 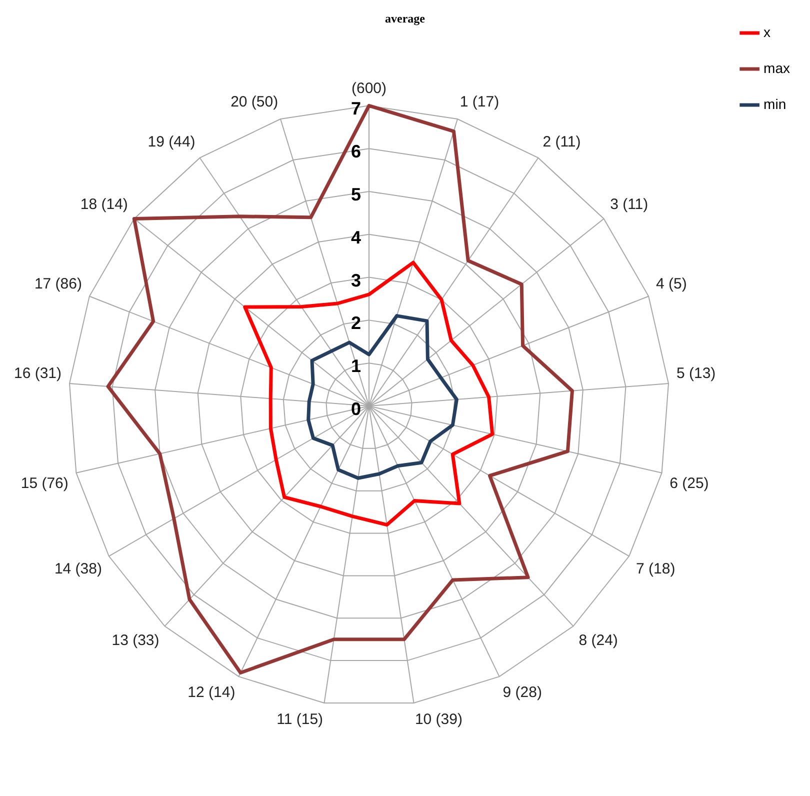 I want to click on spoke-label: 3 (11), so click(x=629, y=204).